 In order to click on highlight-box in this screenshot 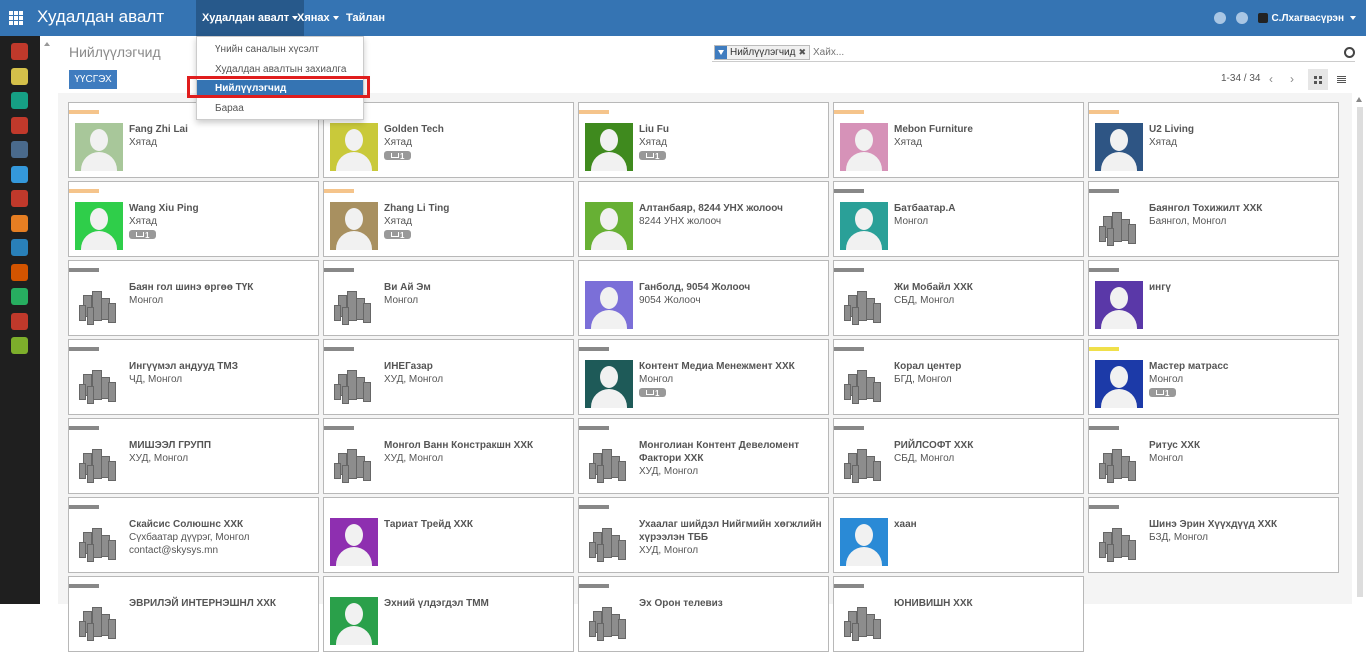, I will do `click(278, 87)`.